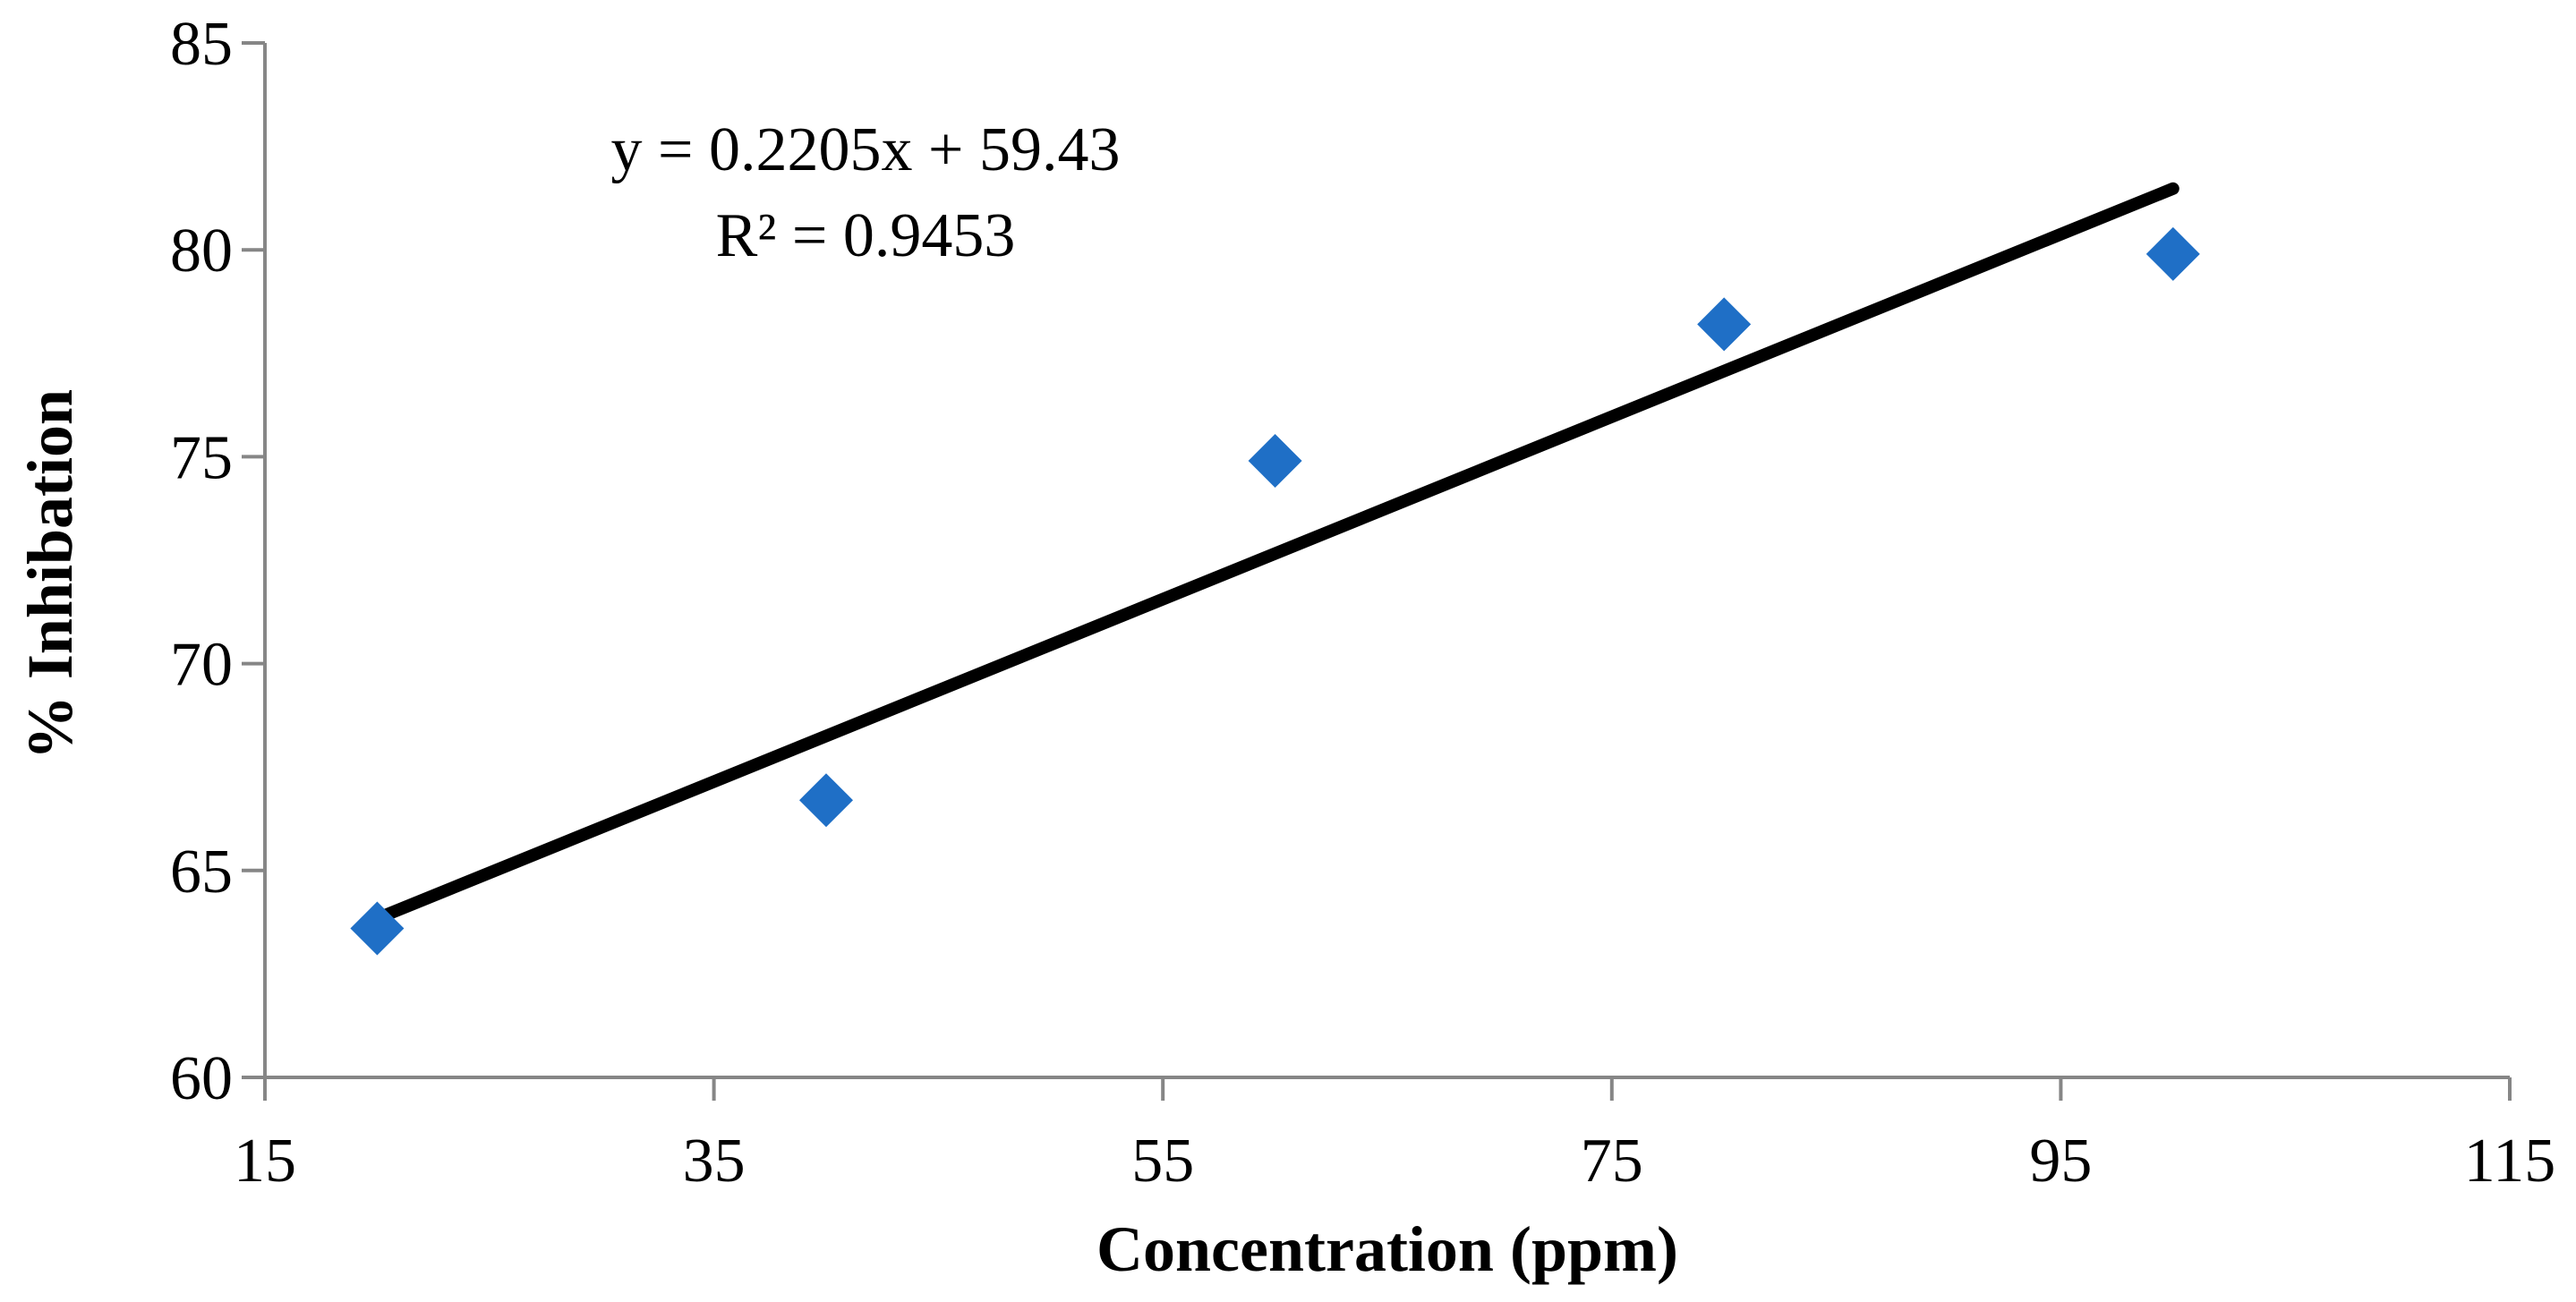 The width and height of the screenshot is (2576, 1302). What do you see at coordinates (2060, 1161) in the screenshot?
I see `x-tick-label: 95` at bounding box center [2060, 1161].